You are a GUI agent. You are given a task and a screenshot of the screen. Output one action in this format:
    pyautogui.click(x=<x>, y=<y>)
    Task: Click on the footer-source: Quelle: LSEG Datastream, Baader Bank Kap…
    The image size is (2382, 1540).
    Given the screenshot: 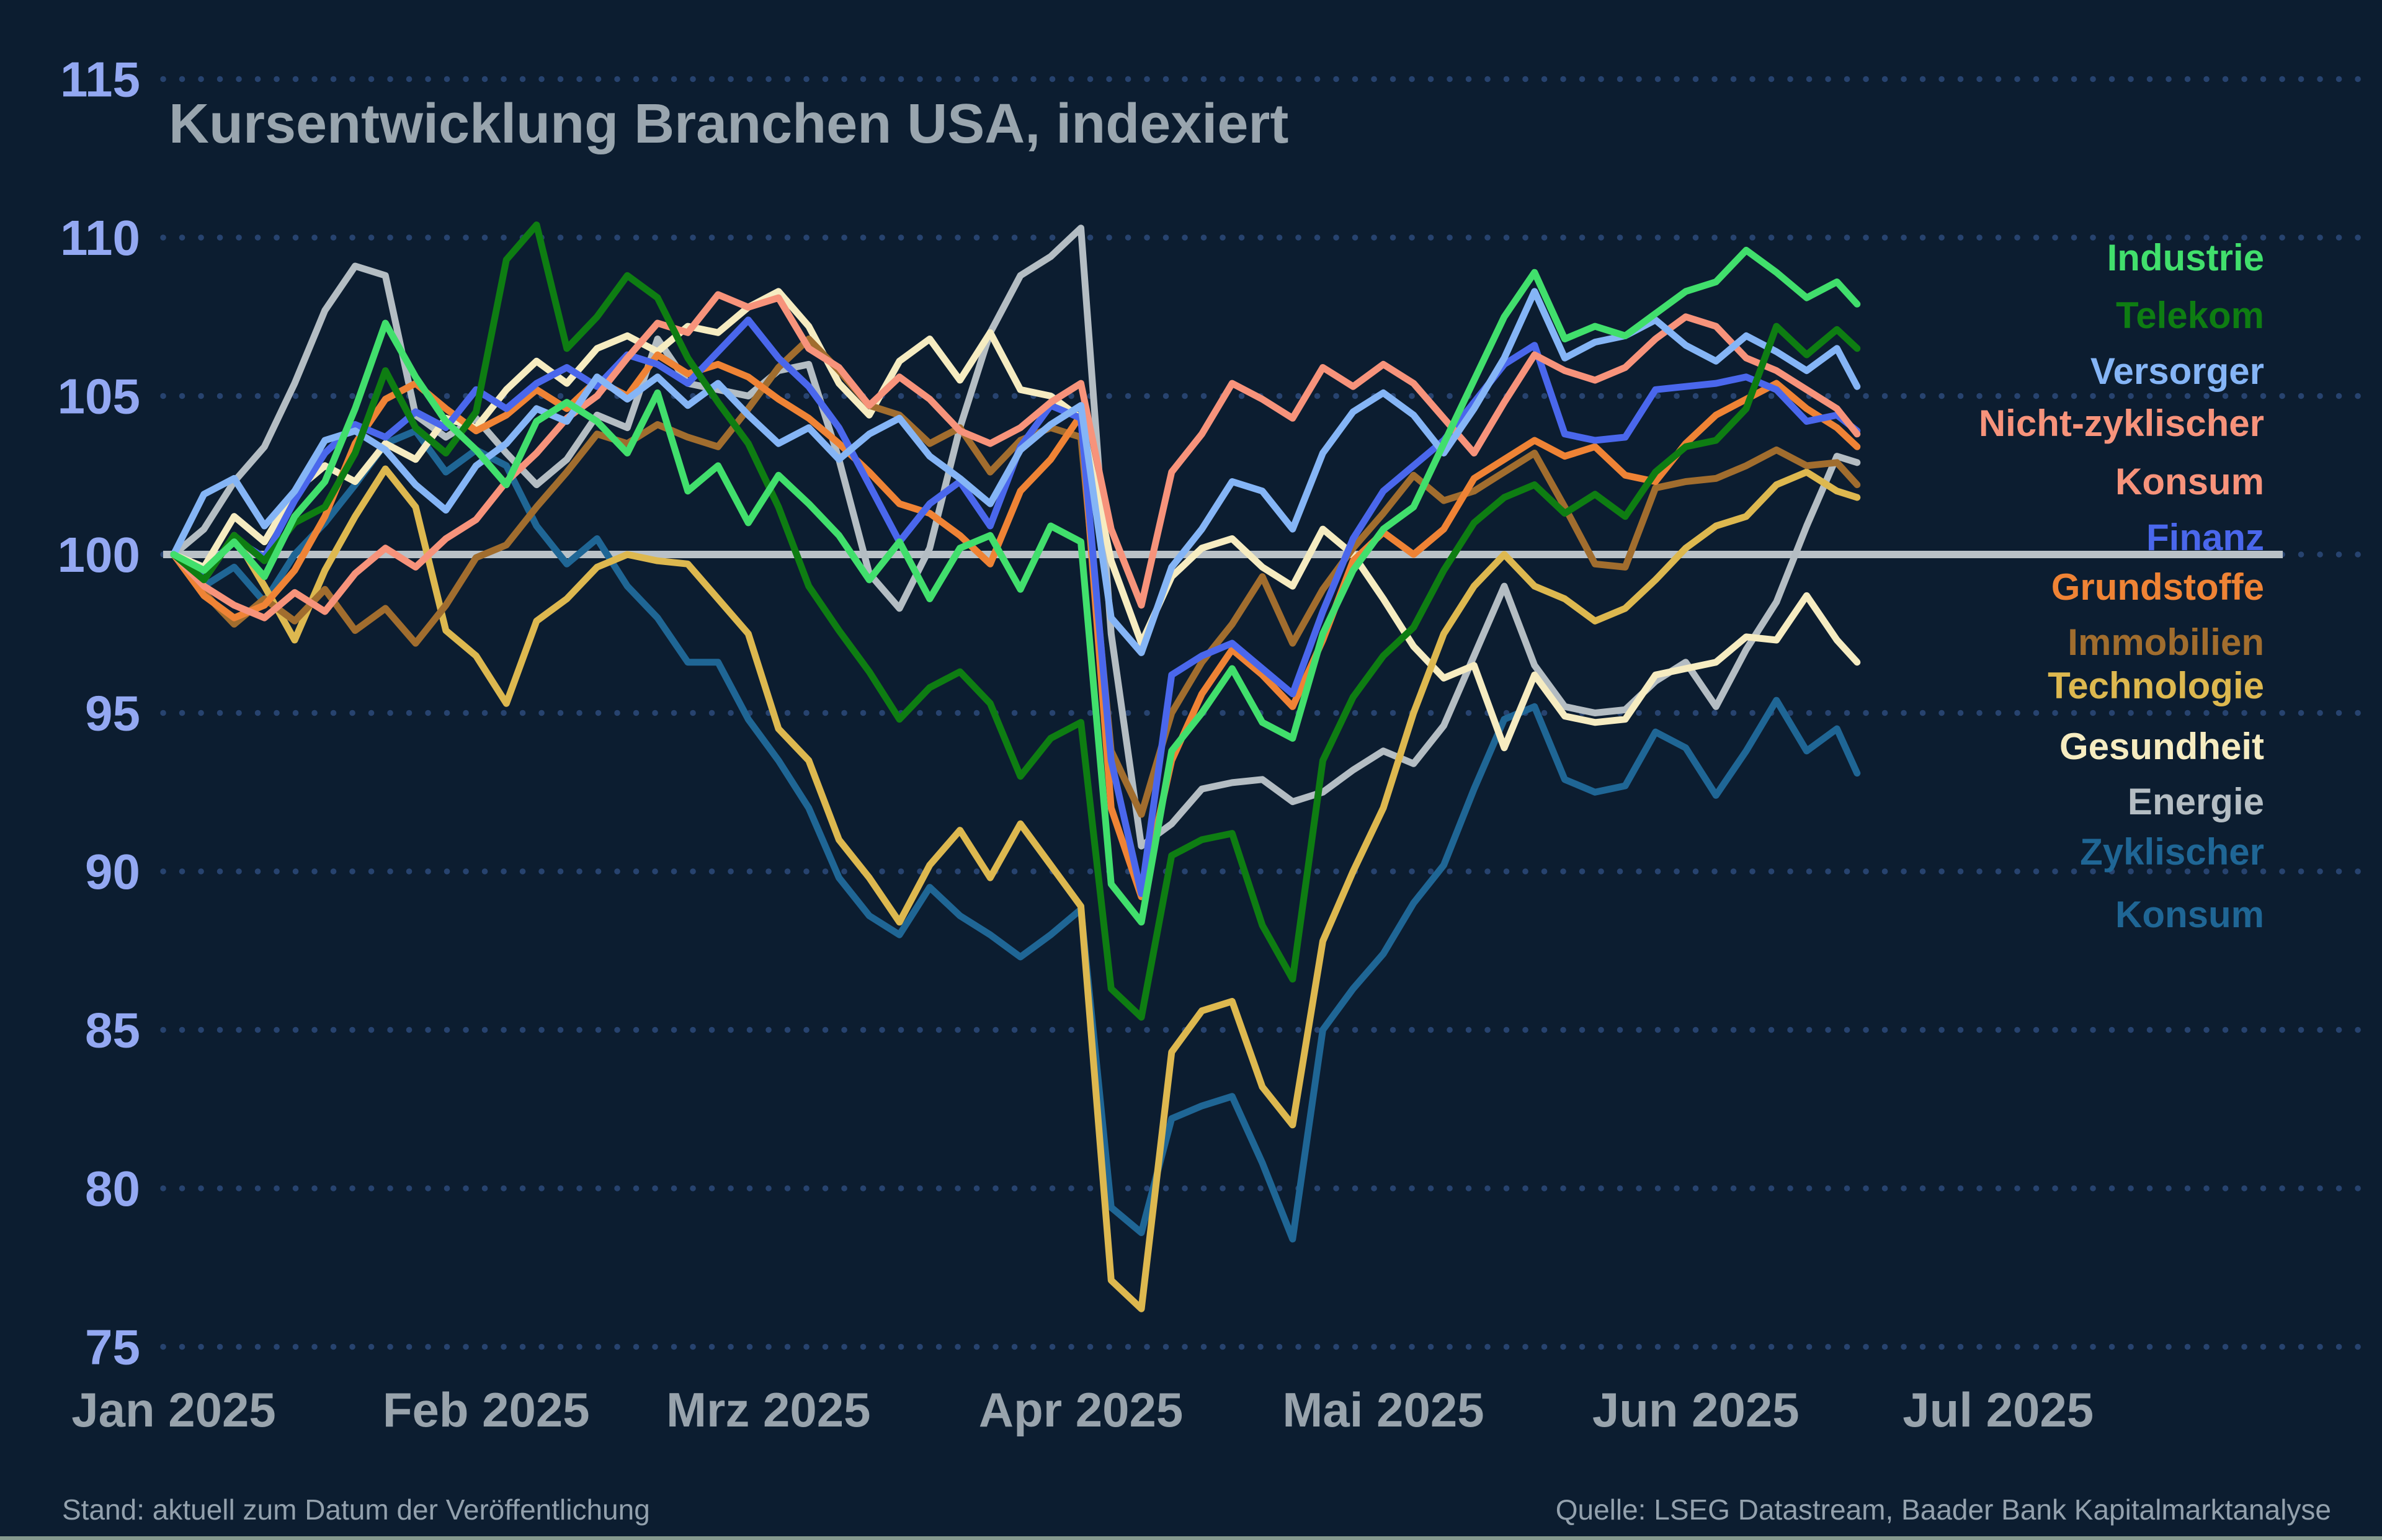 What is the action you would take?
    pyautogui.click(x=1944, y=1510)
    